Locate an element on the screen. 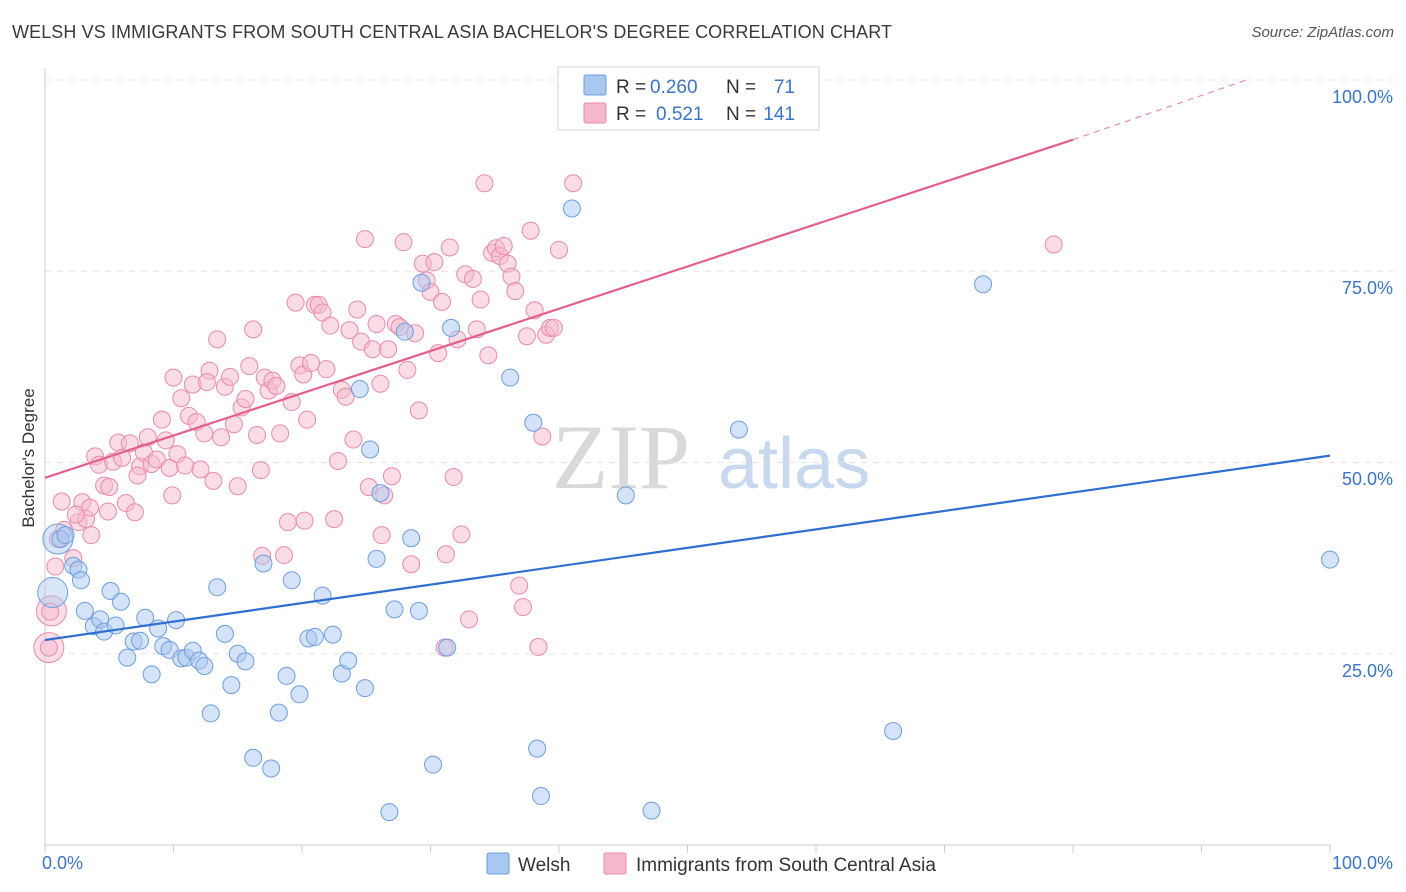  y-tick-label-50: 50.0% is located at coordinates (1367, 479).